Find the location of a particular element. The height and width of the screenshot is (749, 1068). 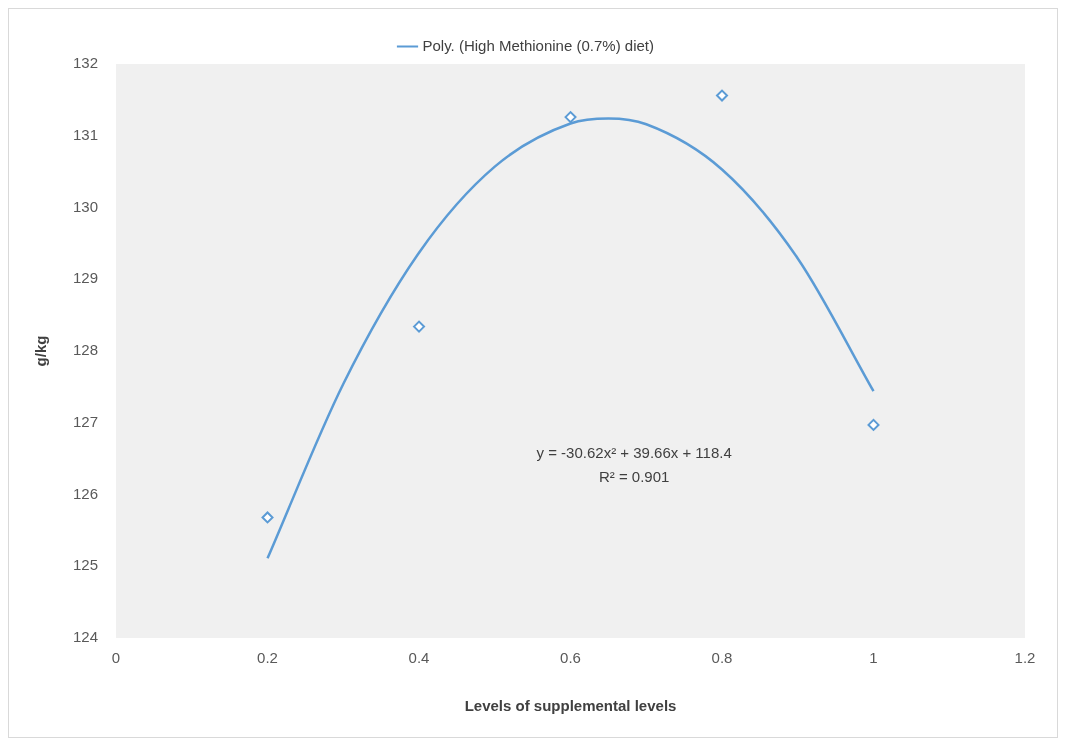

annotation: R² = 0.901 is located at coordinates (634, 477).